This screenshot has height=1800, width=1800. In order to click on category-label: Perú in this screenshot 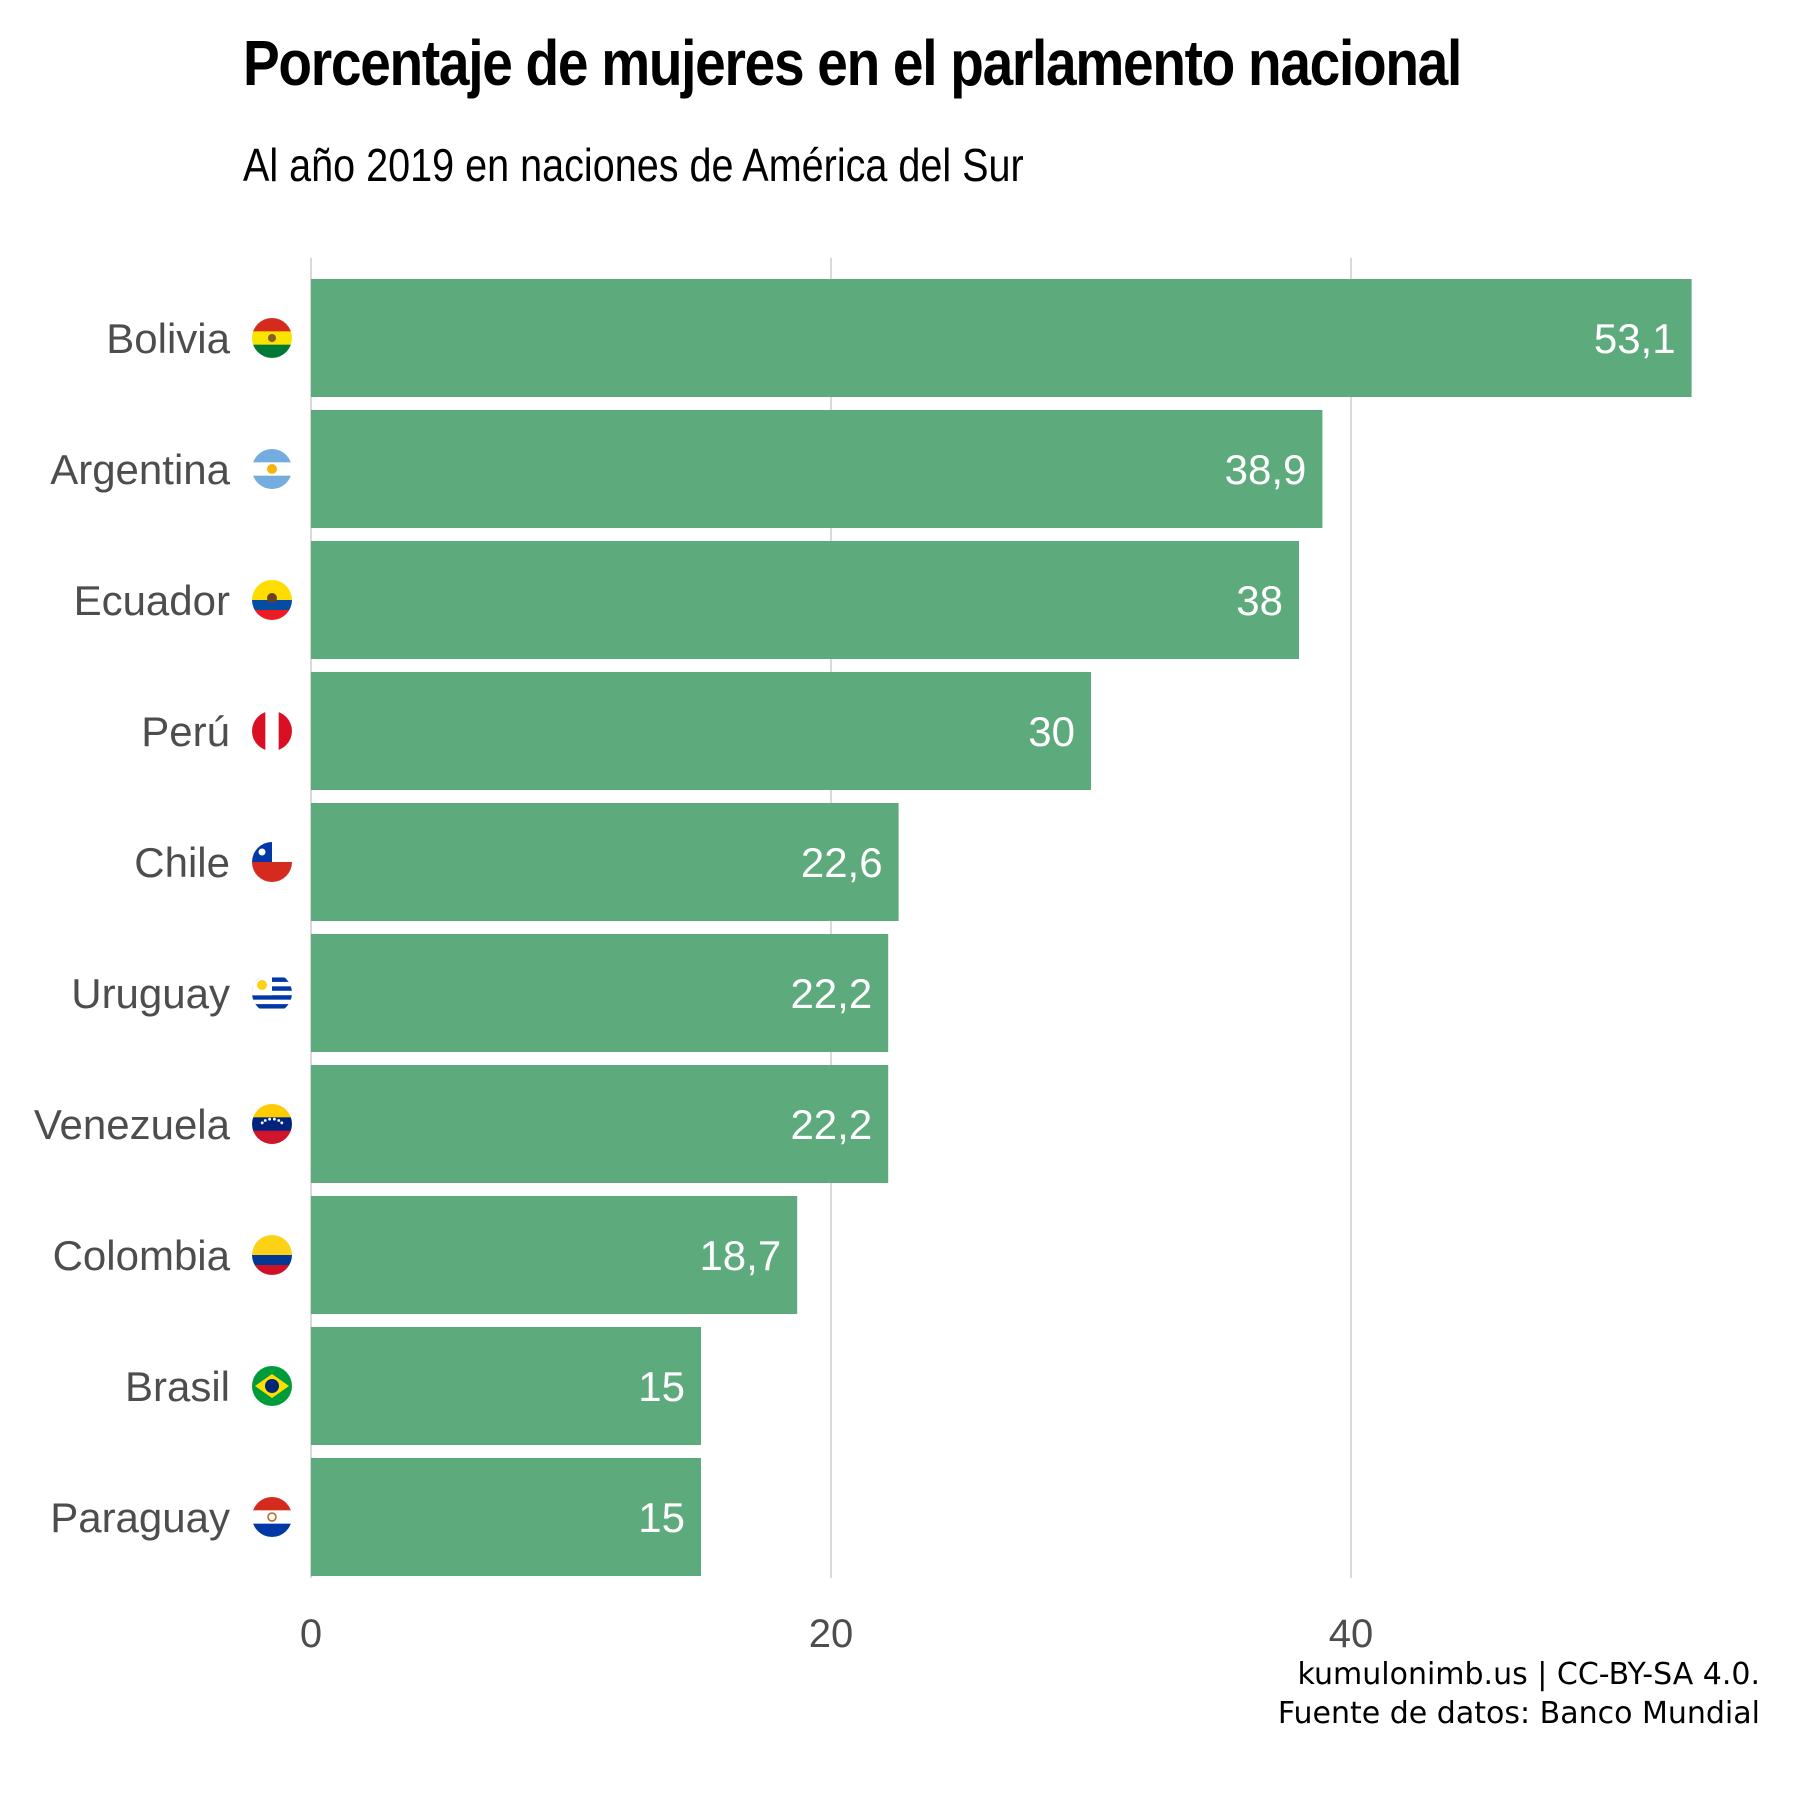, I will do `click(185, 731)`.